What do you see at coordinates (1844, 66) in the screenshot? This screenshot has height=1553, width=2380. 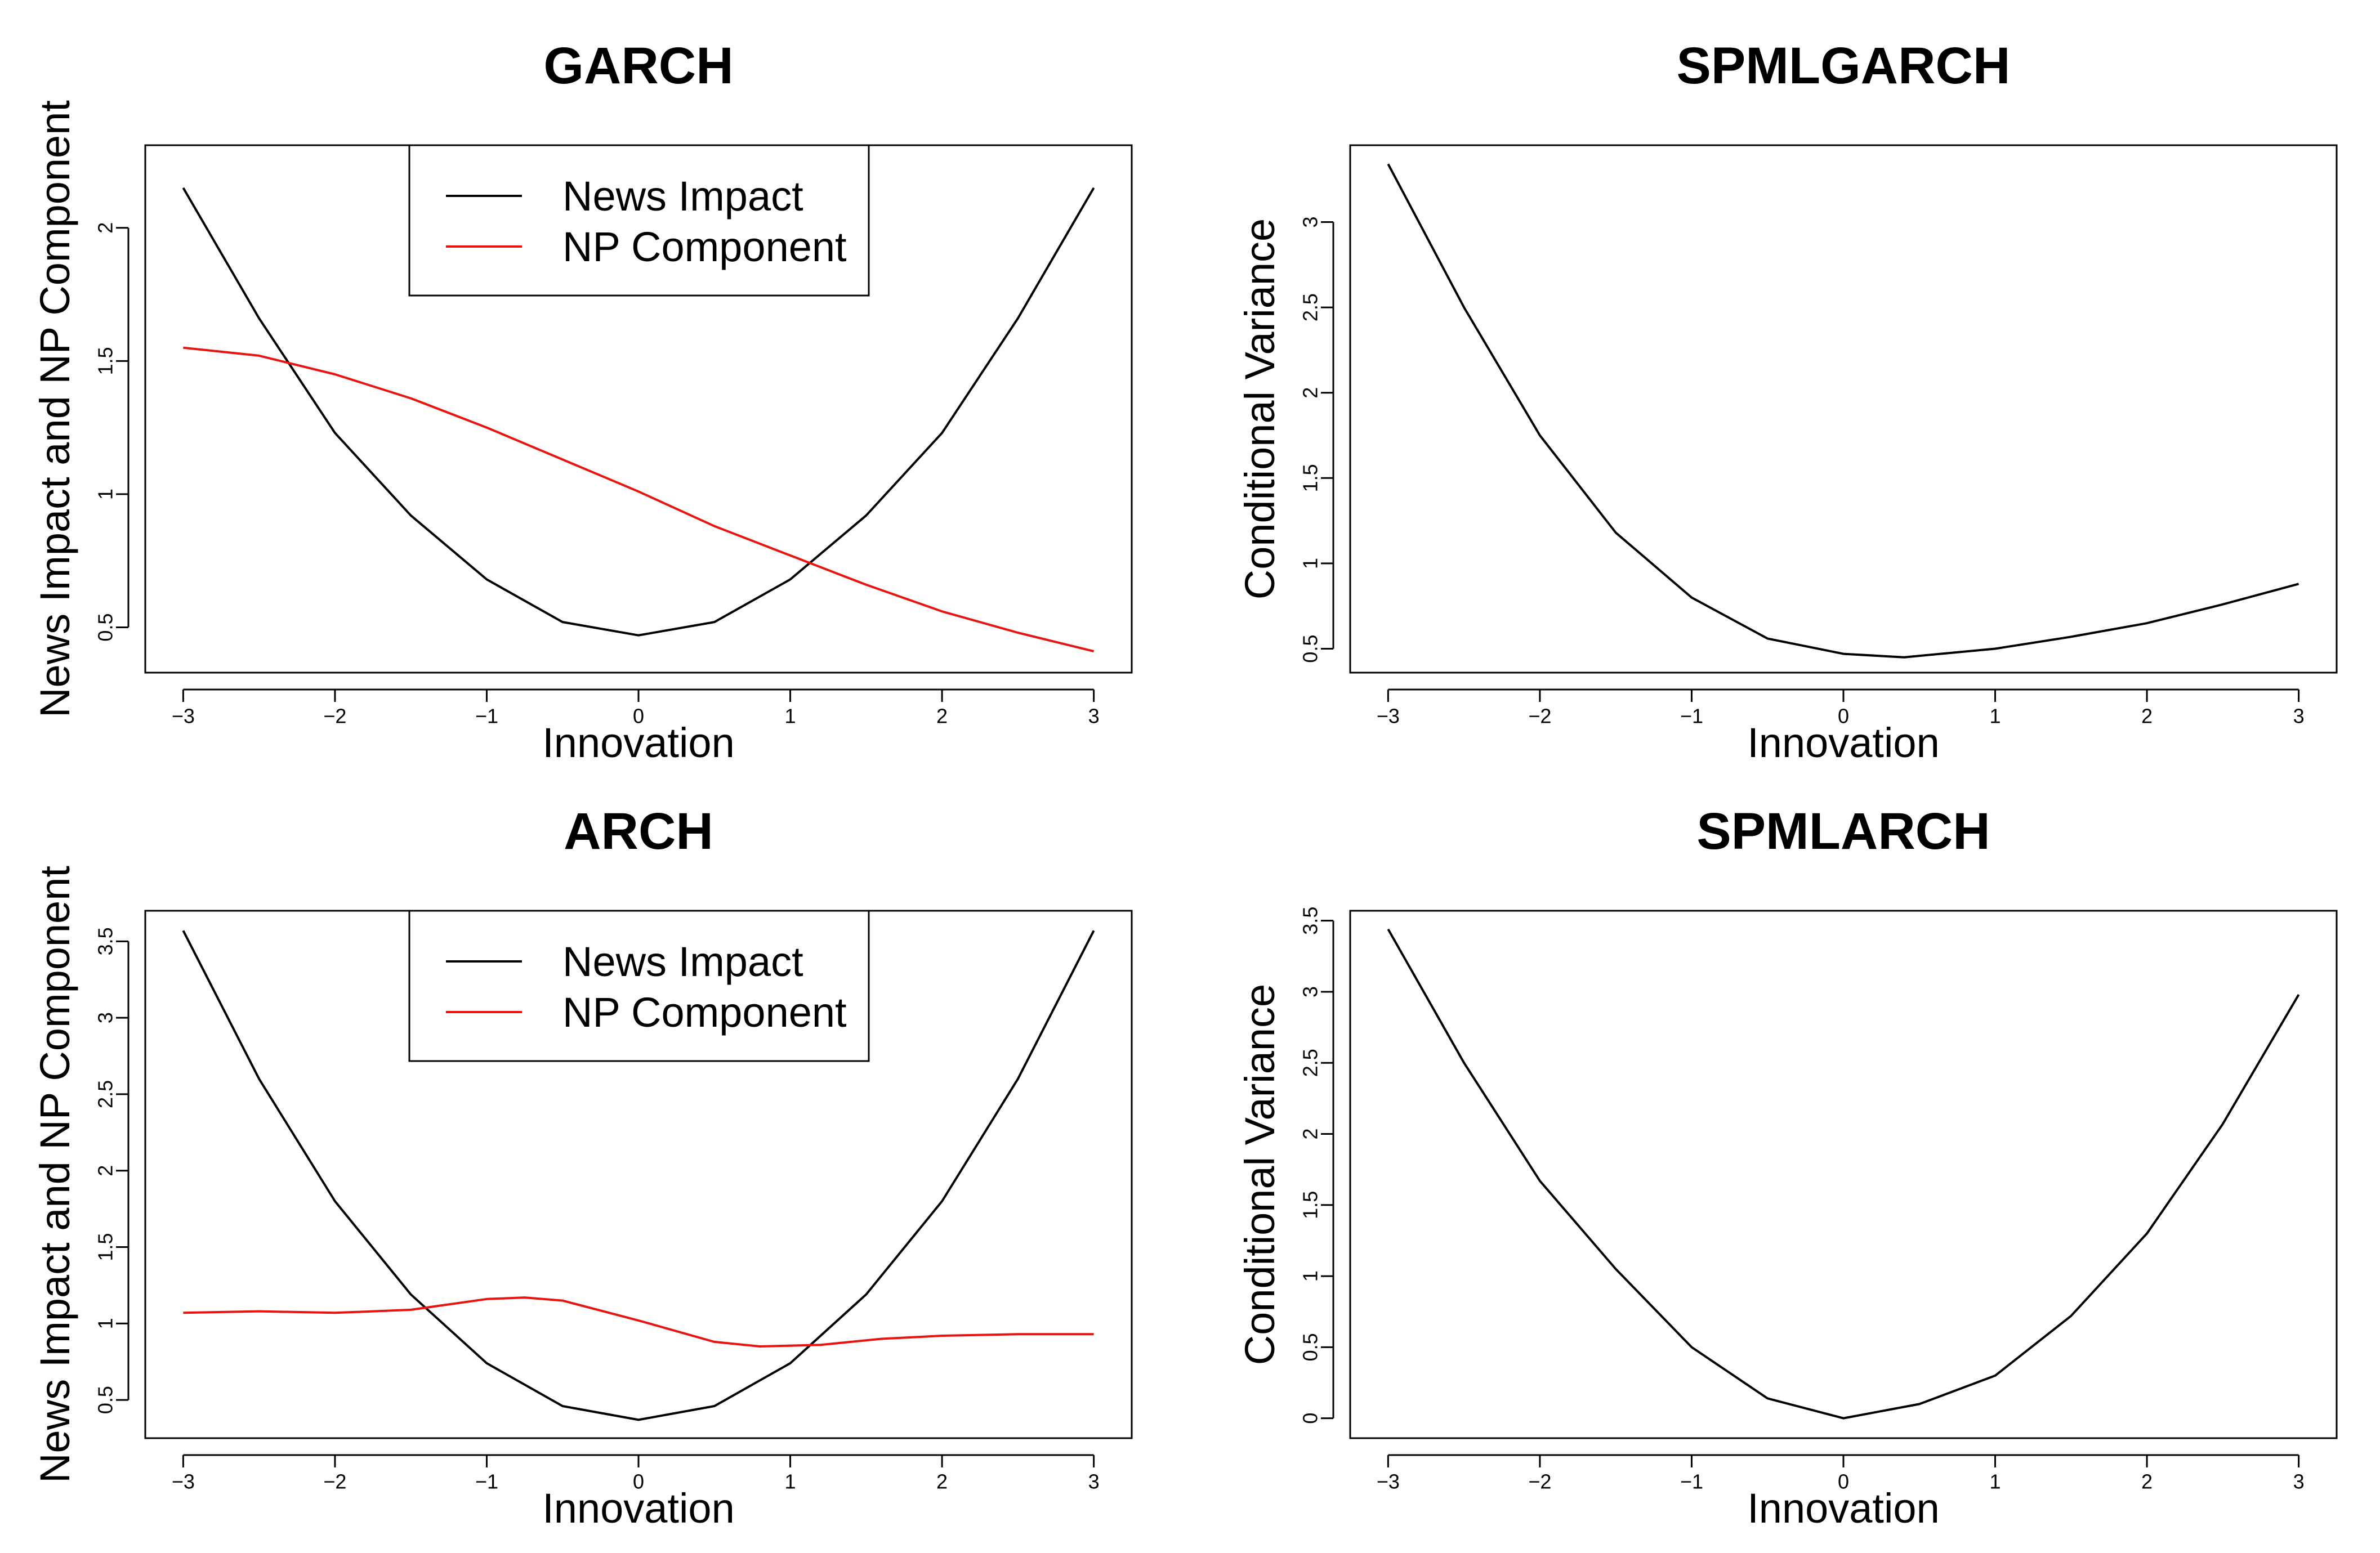 I see `panel-title: SPMLGARCH` at bounding box center [1844, 66].